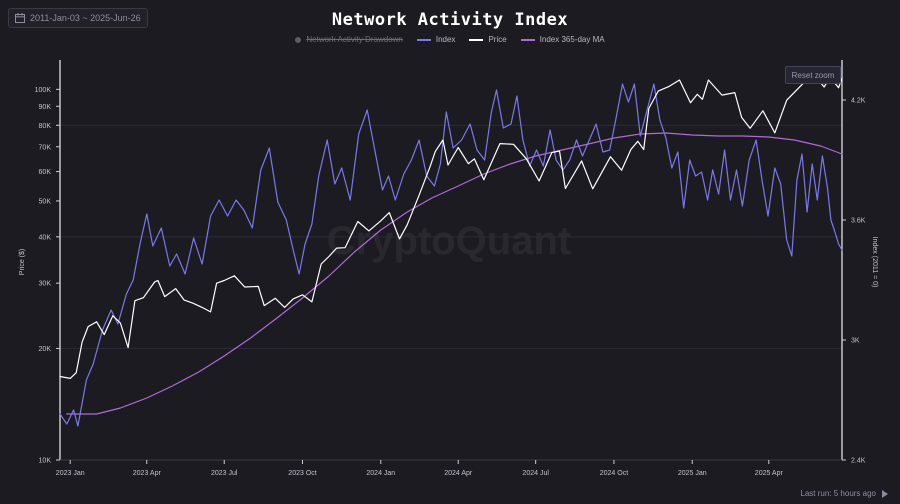 This screenshot has height=504, width=900. I want to click on date-range-label: 2011-Jan-03 ~ 2025-Jun-26, so click(85, 18).